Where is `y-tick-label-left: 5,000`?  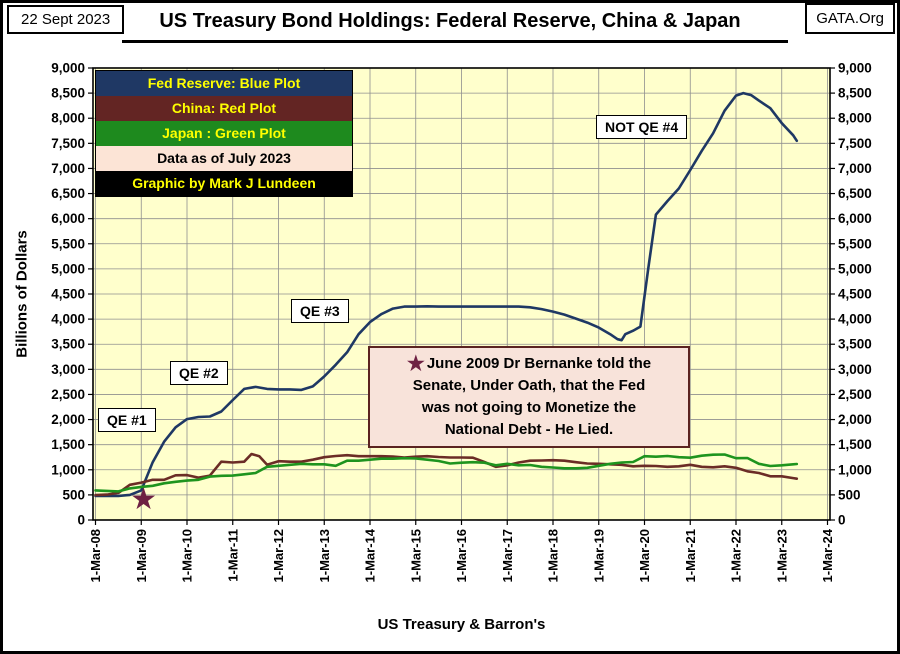 y-tick-label-left: 5,000 is located at coordinates (68, 268).